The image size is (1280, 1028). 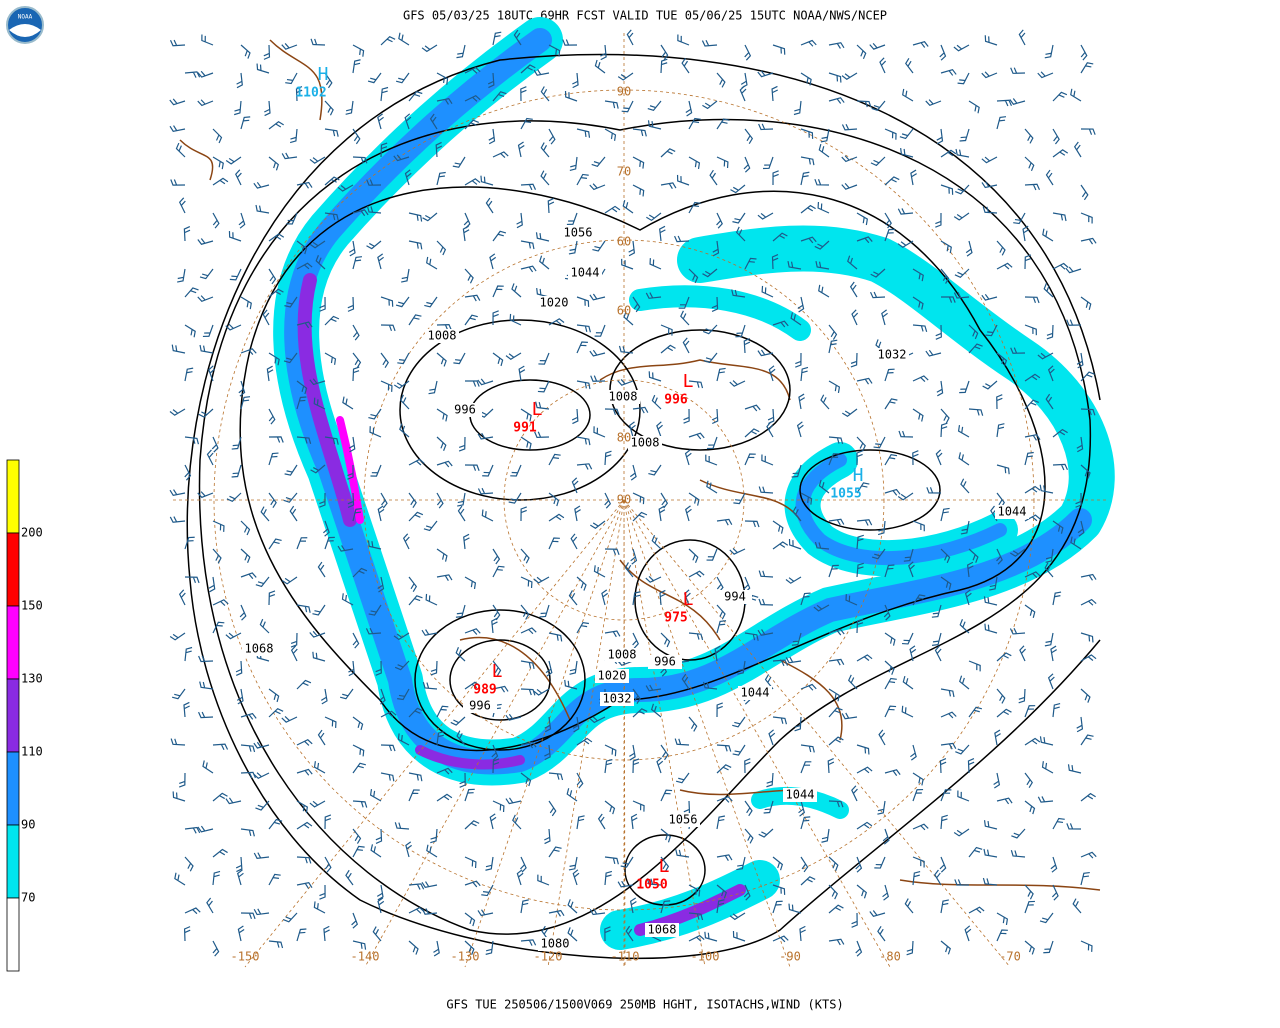 I want to click on contour-label: 994, so click(x=735, y=597).